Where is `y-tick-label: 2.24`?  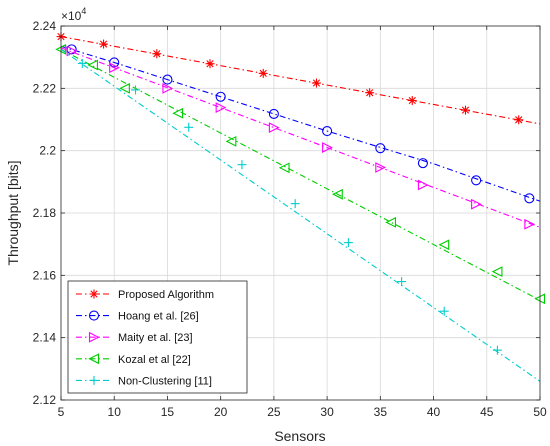
y-tick-label: 2.24 is located at coordinates (45, 26).